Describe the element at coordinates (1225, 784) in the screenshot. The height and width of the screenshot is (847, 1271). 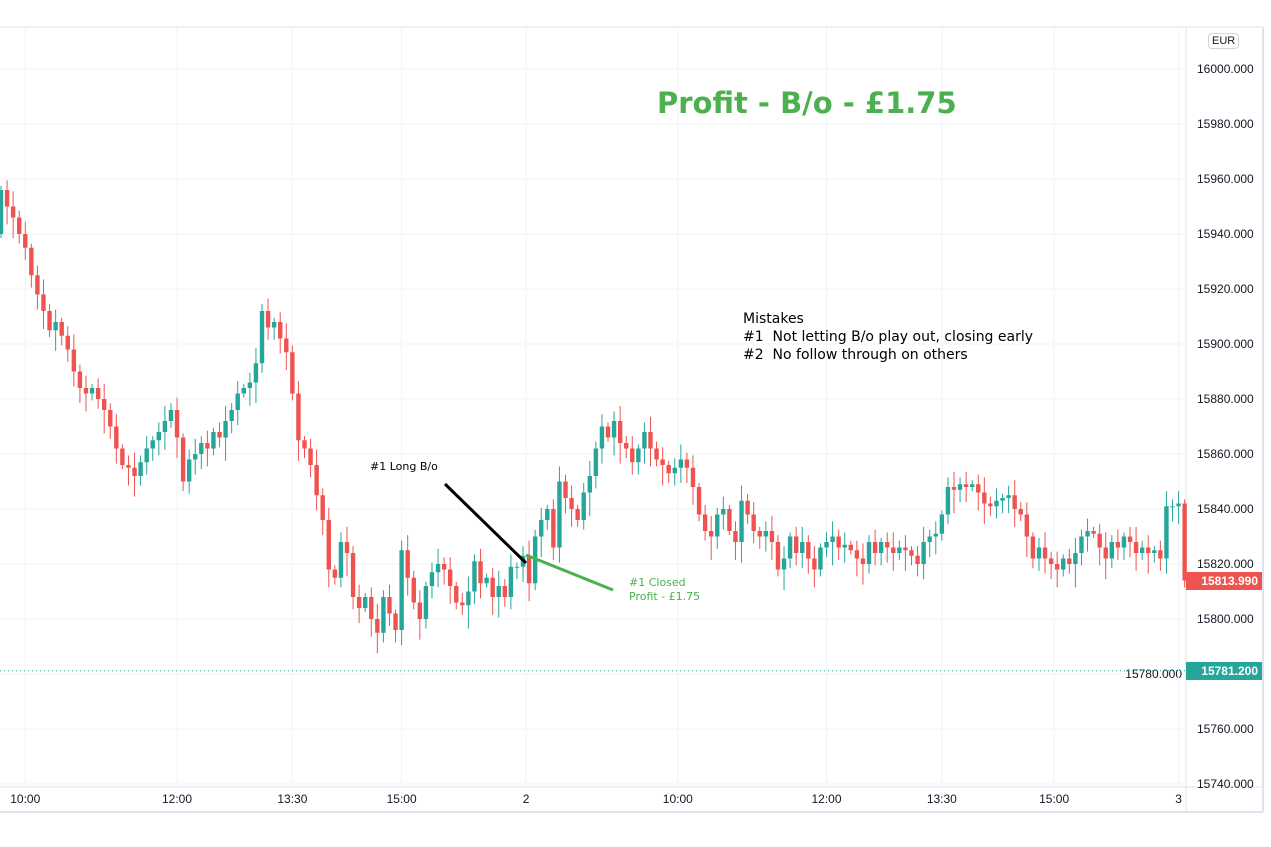
I see `y-tick-label: 15740.000` at that location.